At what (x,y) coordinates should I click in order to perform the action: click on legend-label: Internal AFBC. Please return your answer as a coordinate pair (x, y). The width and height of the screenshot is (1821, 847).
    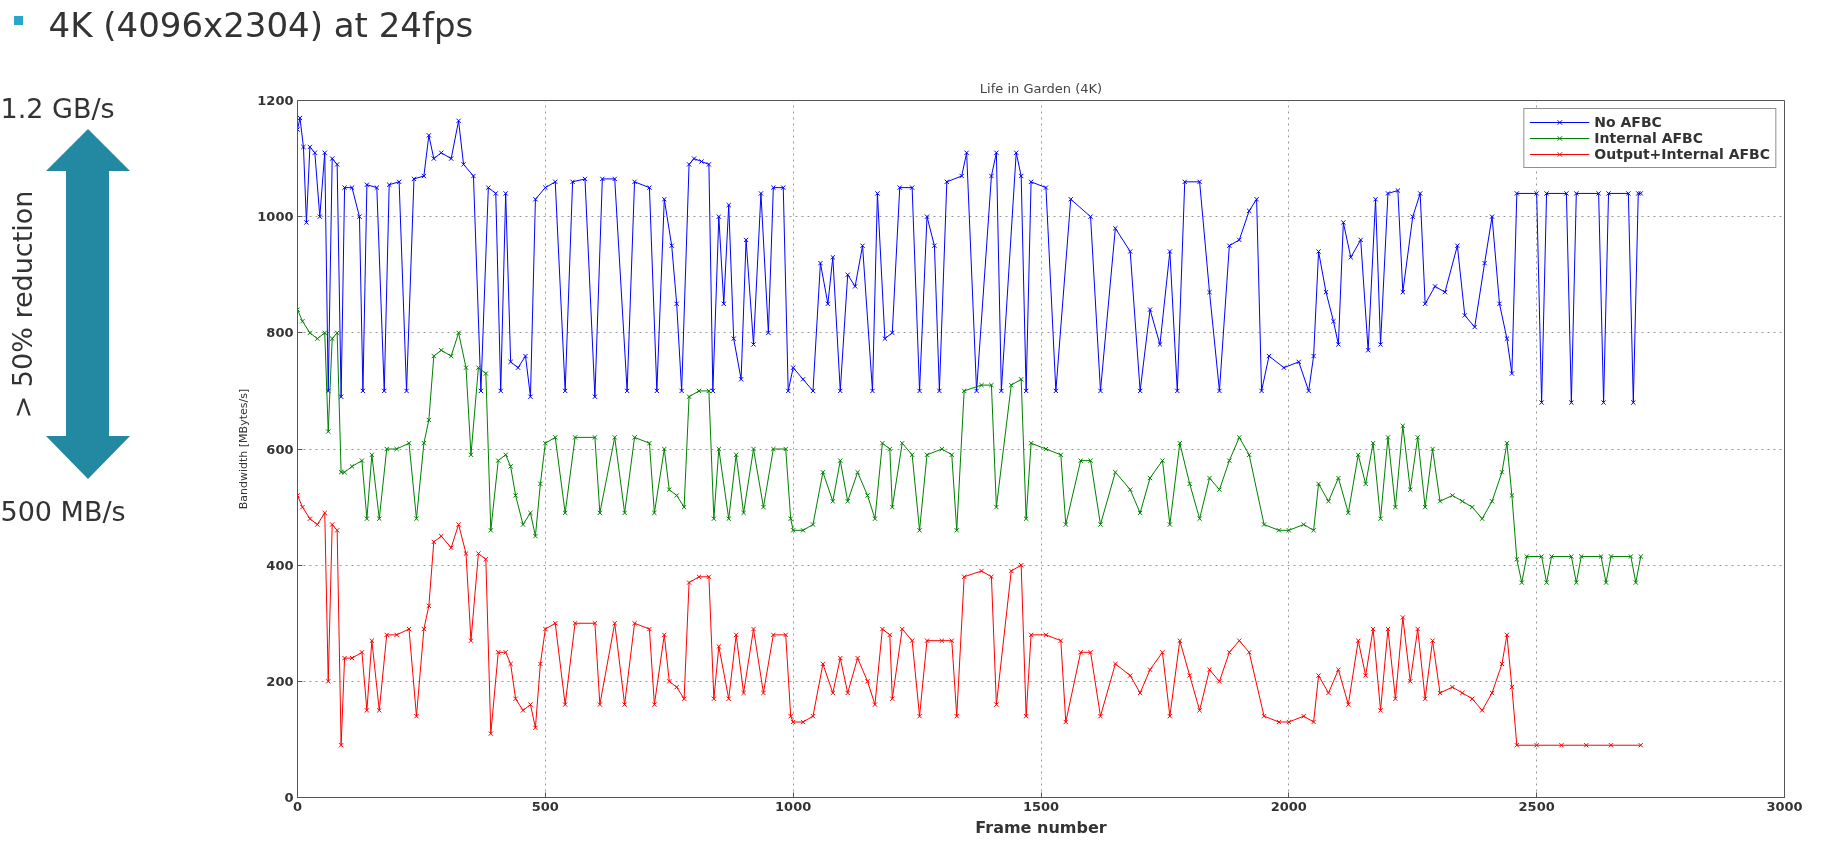
    Looking at the image, I should click on (1649, 138).